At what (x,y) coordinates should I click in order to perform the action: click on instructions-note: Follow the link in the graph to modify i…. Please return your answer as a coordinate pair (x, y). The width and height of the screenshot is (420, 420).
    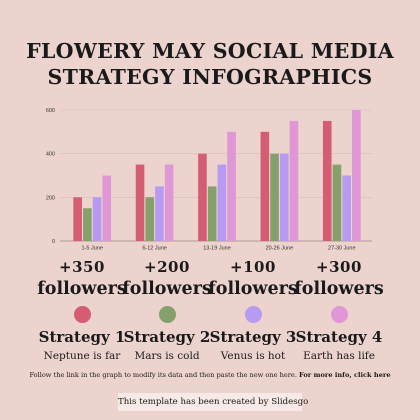
    Looking at the image, I should click on (210, 375).